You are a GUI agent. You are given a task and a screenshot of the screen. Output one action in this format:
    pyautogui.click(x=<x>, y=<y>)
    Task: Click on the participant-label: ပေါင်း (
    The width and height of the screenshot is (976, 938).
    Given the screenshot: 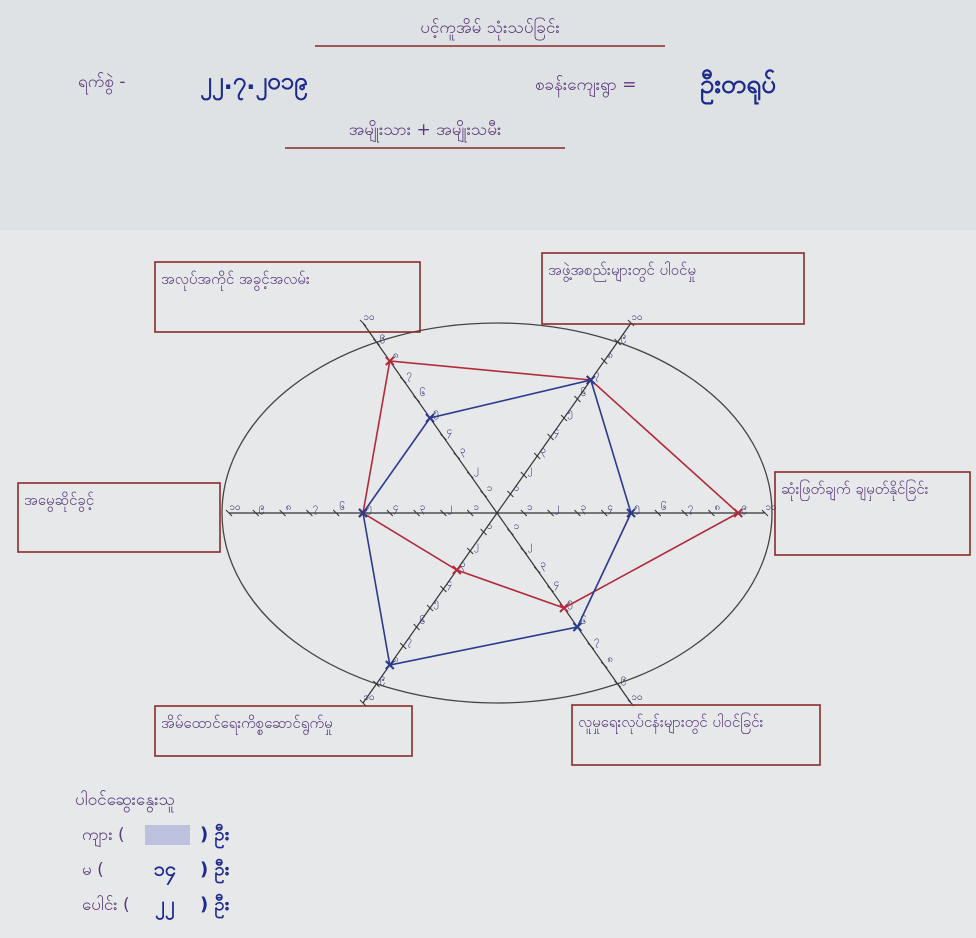 What is the action you would take?
    pyautogui.click(x=106, y=904)
    